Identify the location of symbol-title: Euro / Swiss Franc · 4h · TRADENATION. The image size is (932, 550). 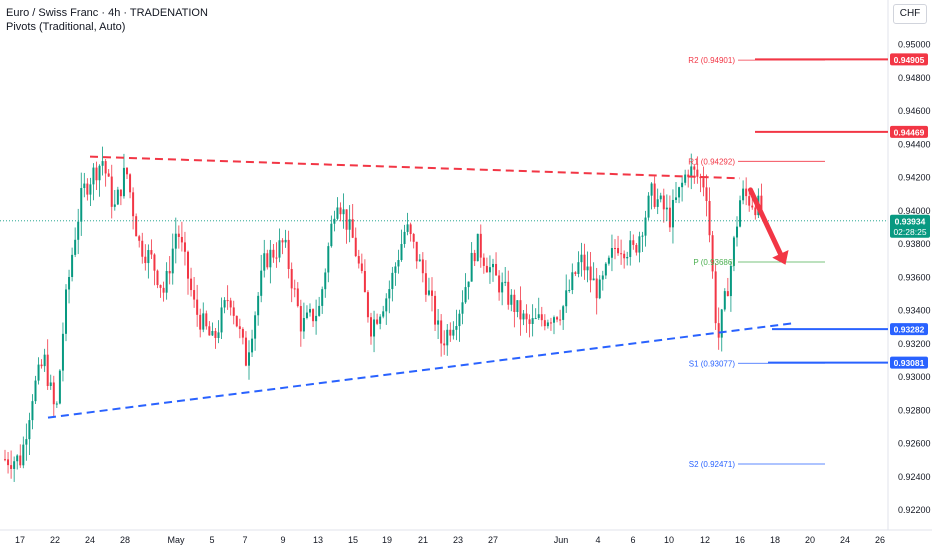
(107, 13).